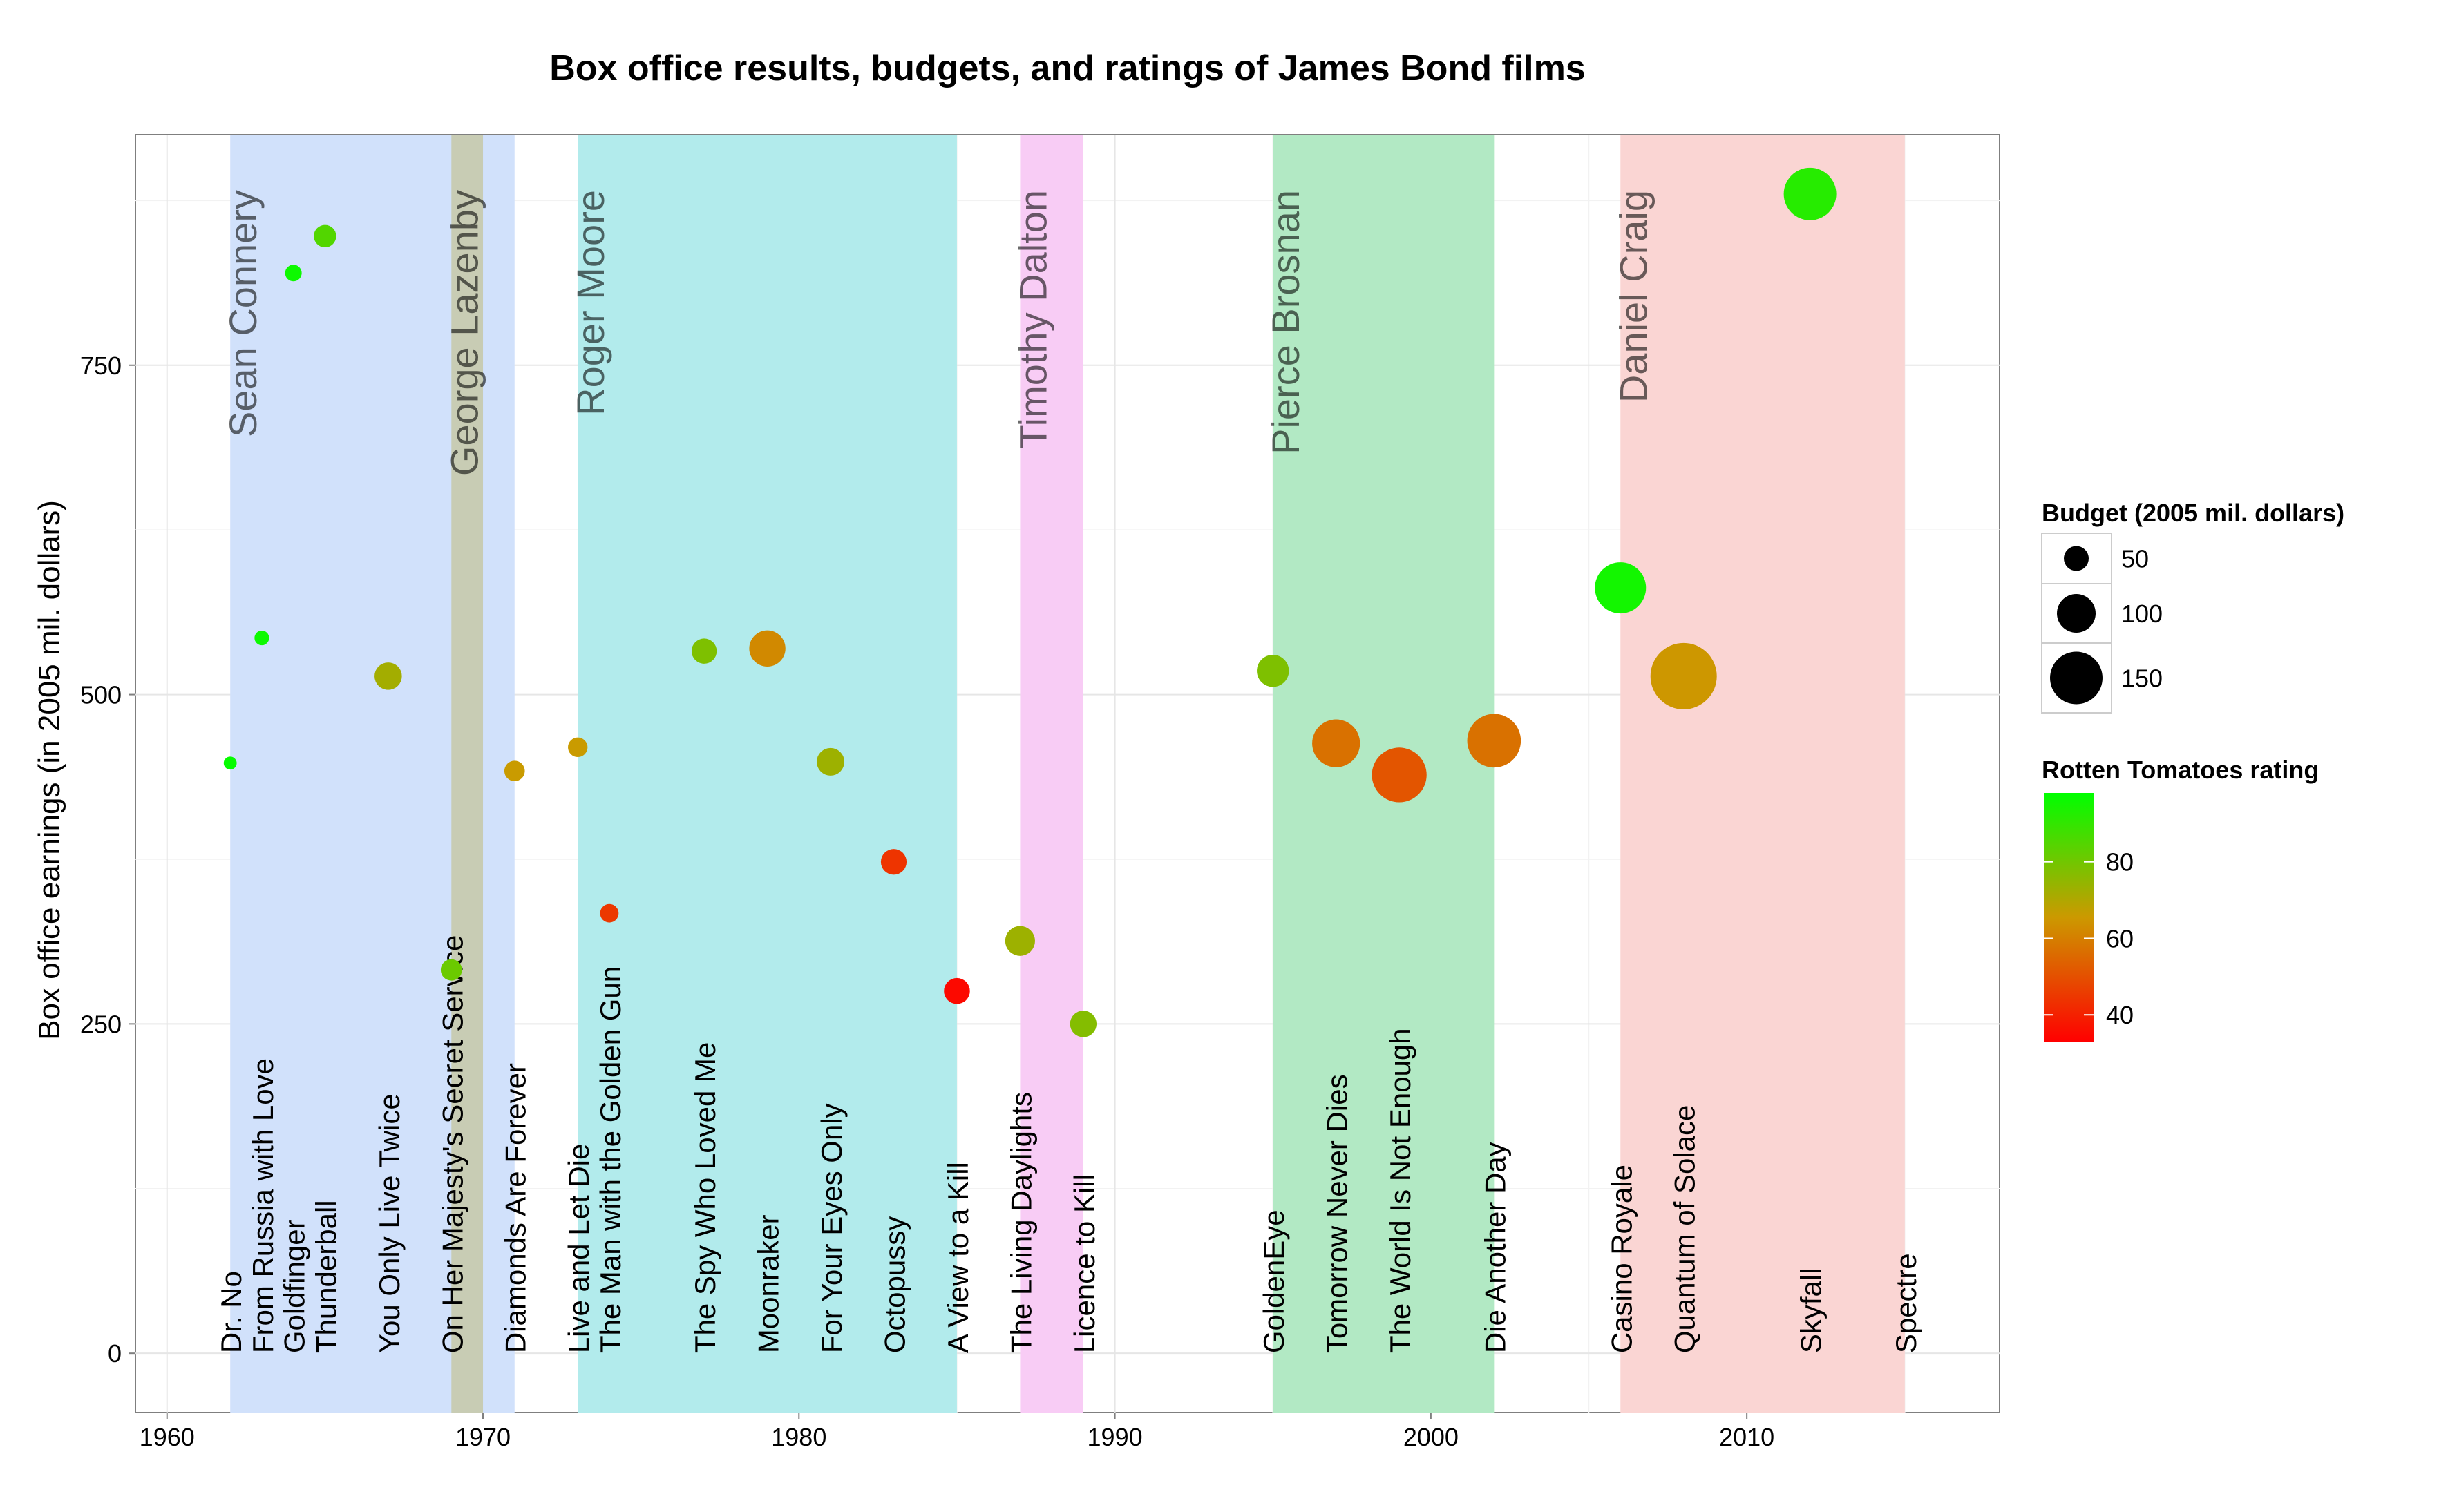  Describe the element at coordinates (2180, 770) in the screenshot. I see `color-legend-title: Rotten Tomatoes rating` at that location.